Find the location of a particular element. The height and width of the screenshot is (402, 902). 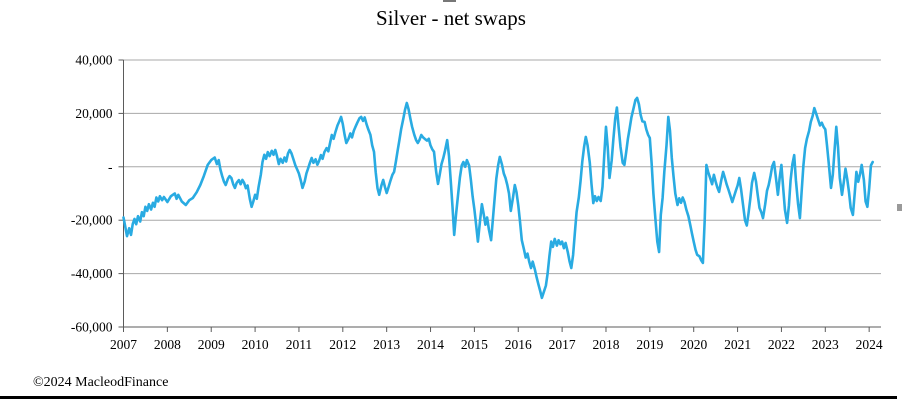

y-tick-label: -60,000 is located at coordinates (92, 327).